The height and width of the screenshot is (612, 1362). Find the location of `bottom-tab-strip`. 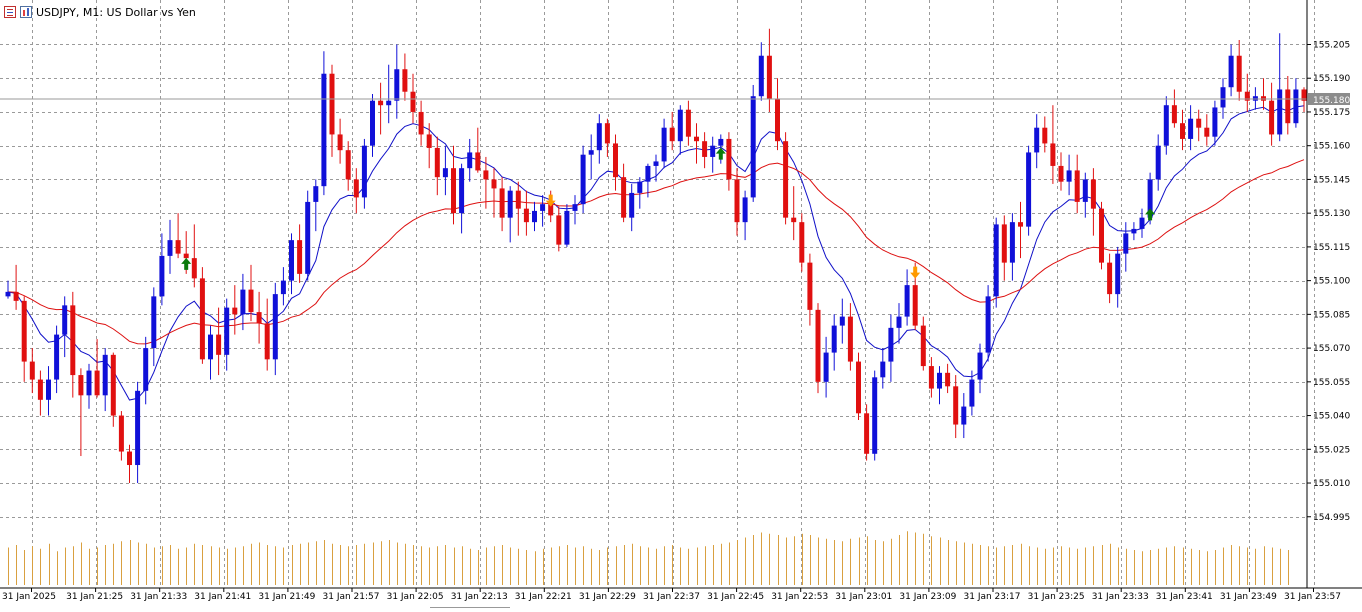

bottom-tab-strip is located at coordinates (470, 609).